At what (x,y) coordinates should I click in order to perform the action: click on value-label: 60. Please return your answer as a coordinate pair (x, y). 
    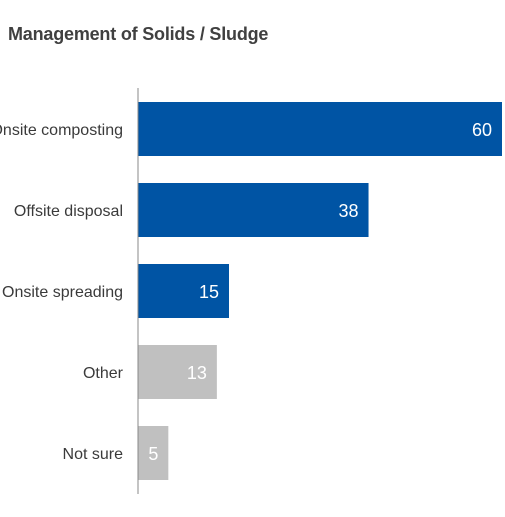
    Looking at the image, I should click on (482, 130).